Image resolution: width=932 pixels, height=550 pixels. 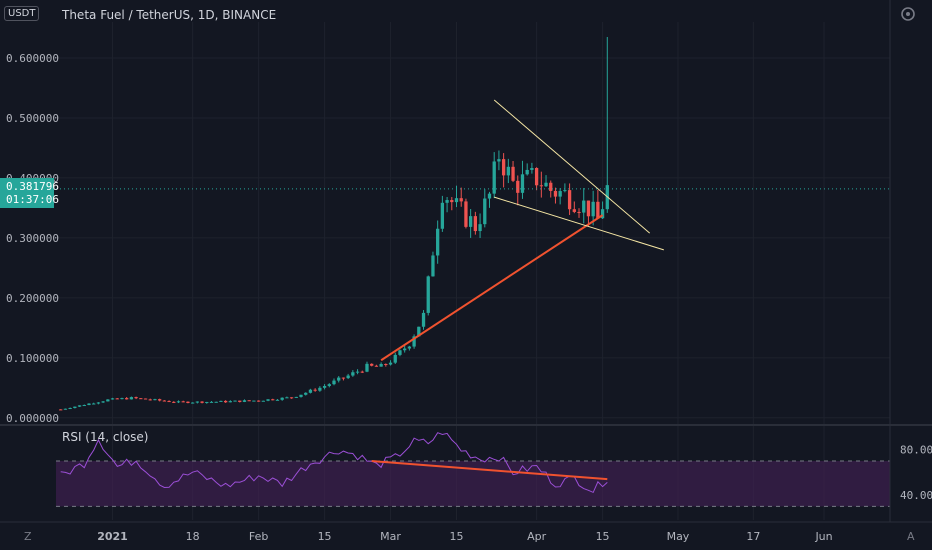 What do you see at coordinates (911, 536) in the screenshot?
I see `auto-scale-button: A` at bounding box center [911, 536].